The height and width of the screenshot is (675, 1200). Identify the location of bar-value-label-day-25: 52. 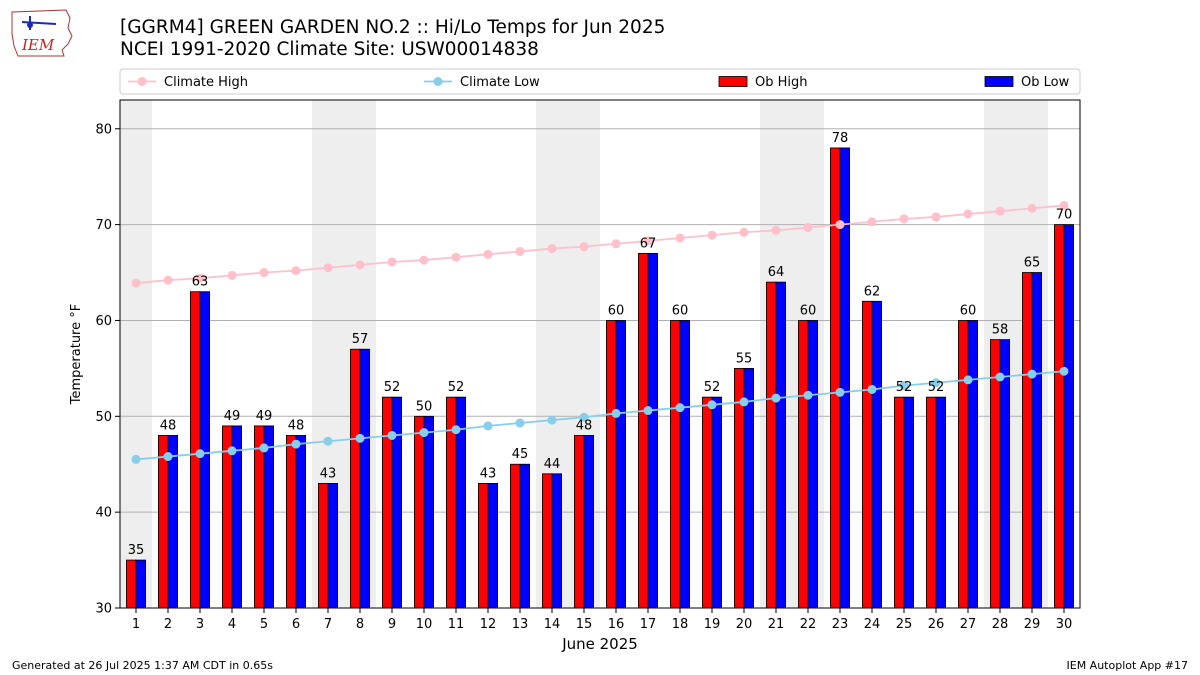
(904, 387).